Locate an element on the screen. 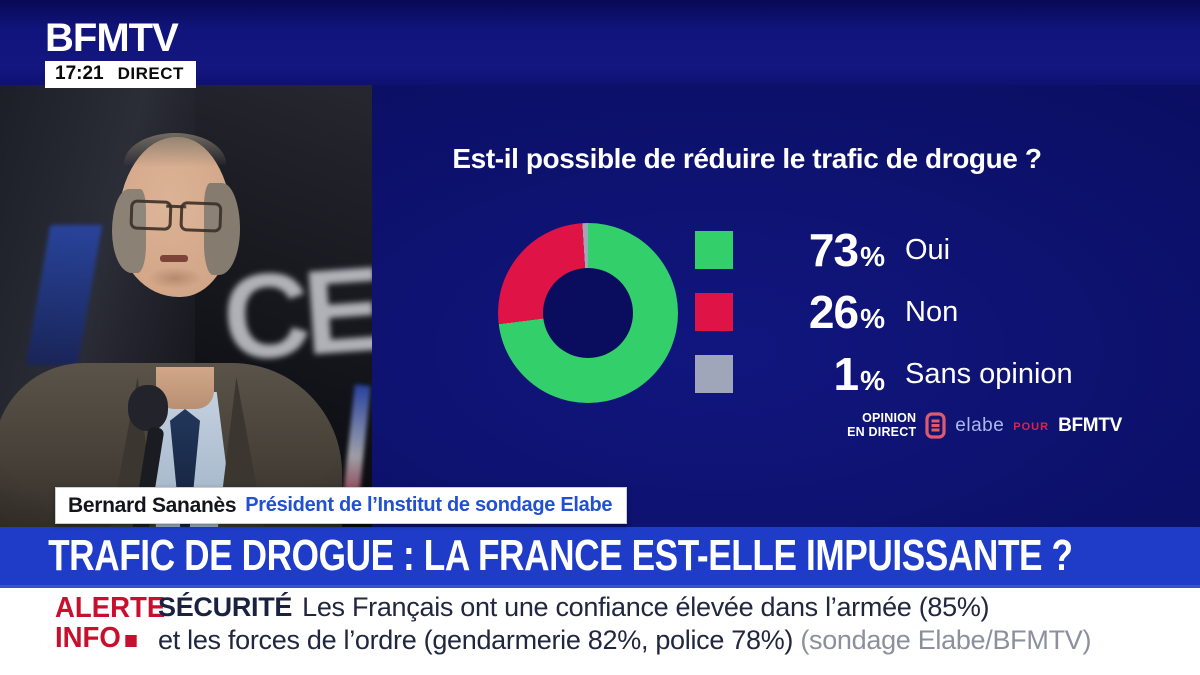 The height and width of the screenshot is (675, 1200). opinion-en-direct-logo: OPINION EN DIRECT is located at coordinates (882, 425).